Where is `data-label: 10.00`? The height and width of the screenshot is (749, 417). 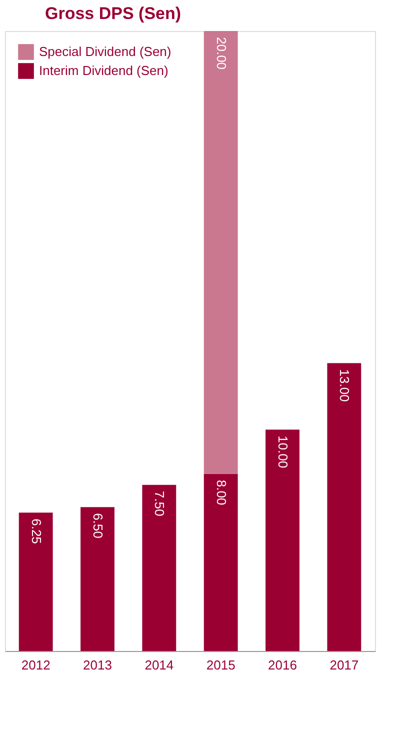
data-label: 10.00 is located at coordinates (283, 452).